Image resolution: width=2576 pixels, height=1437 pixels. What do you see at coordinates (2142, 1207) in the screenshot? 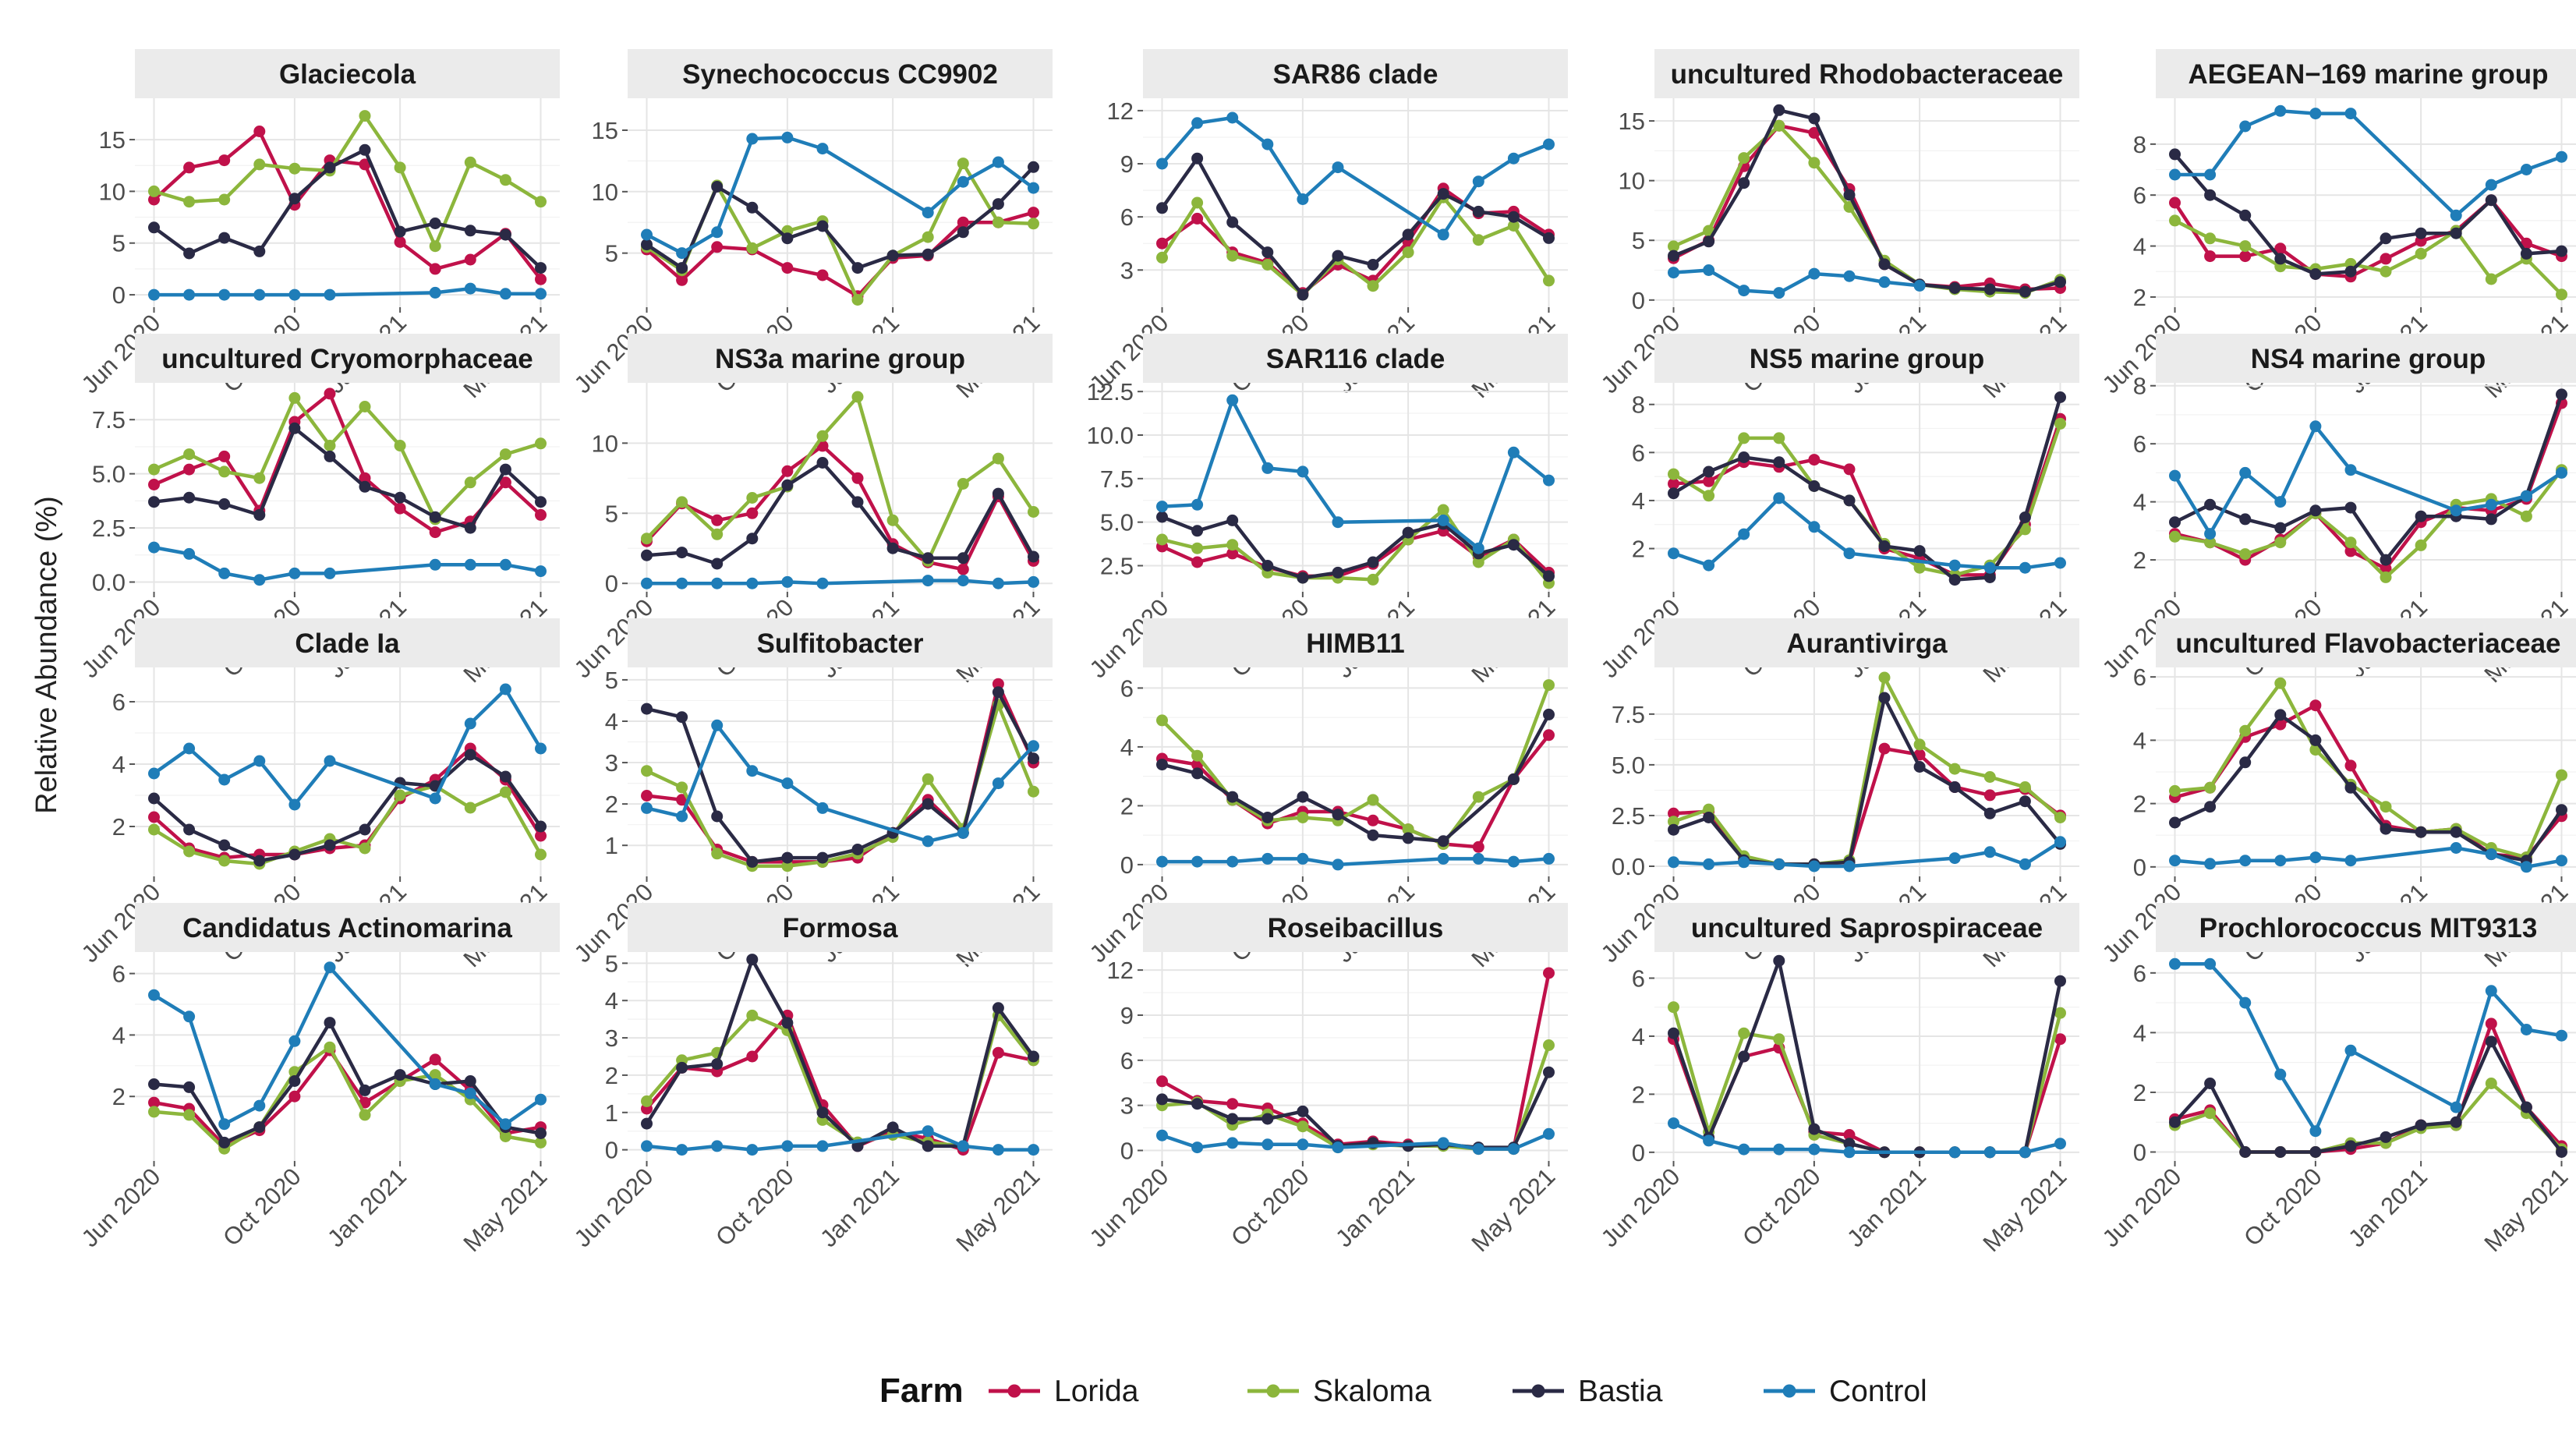
I see `x-tick-label: Jun 2020` at bounding box center [2142, 1207].